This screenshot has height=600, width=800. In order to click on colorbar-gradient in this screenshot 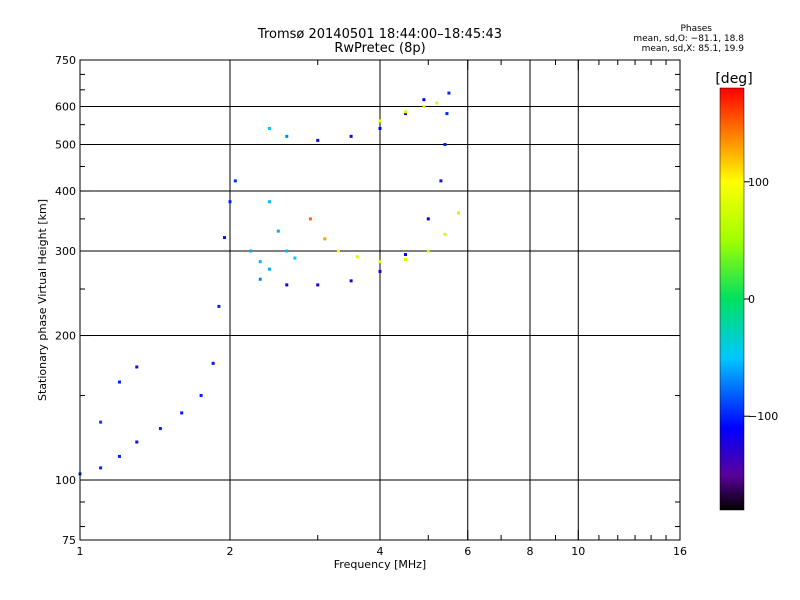, I will do `click(732, 299)`.